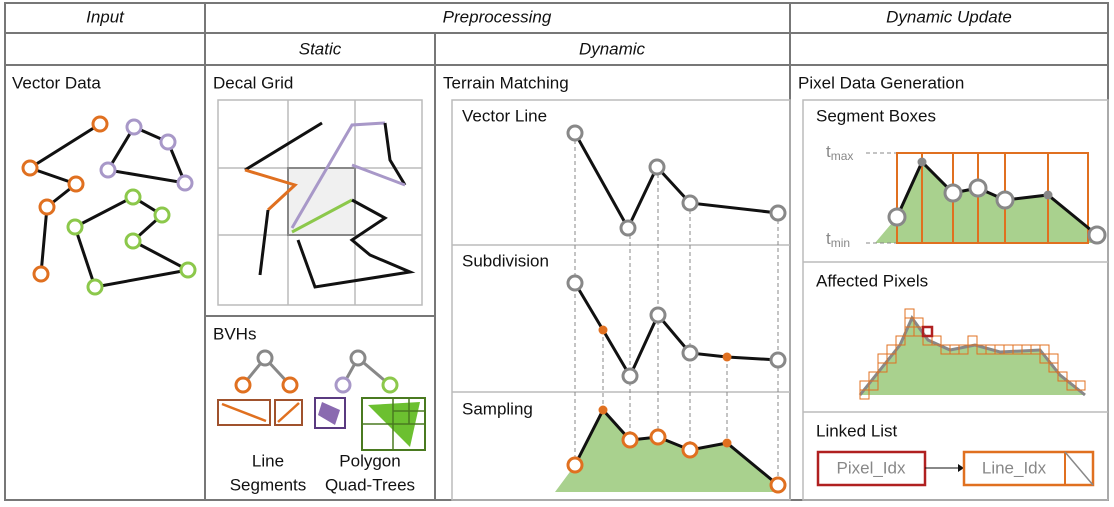 The image size is (1114, 507). What do you see at coordinates (253, 82) in the screenshot?
I see `panel-title: Decal Grid` at bounding box center [253, 82].